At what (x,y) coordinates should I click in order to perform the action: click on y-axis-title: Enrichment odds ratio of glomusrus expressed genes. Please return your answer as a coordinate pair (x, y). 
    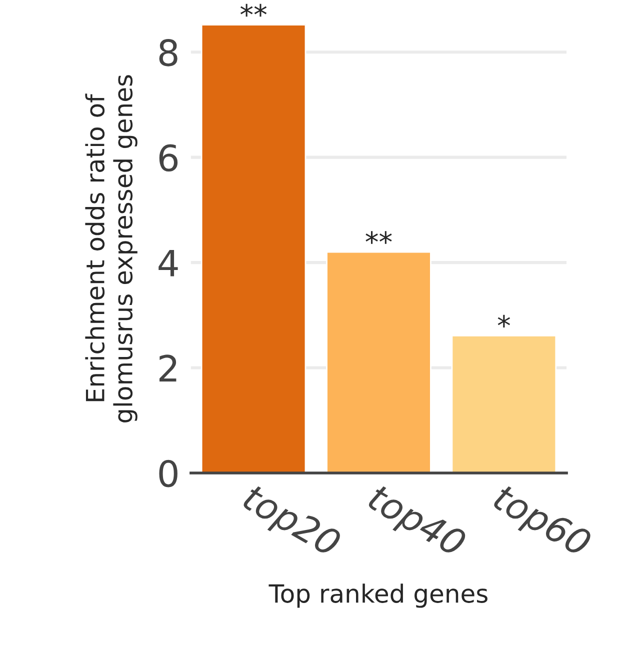
    Looking at the image, I should click on (111, 248).